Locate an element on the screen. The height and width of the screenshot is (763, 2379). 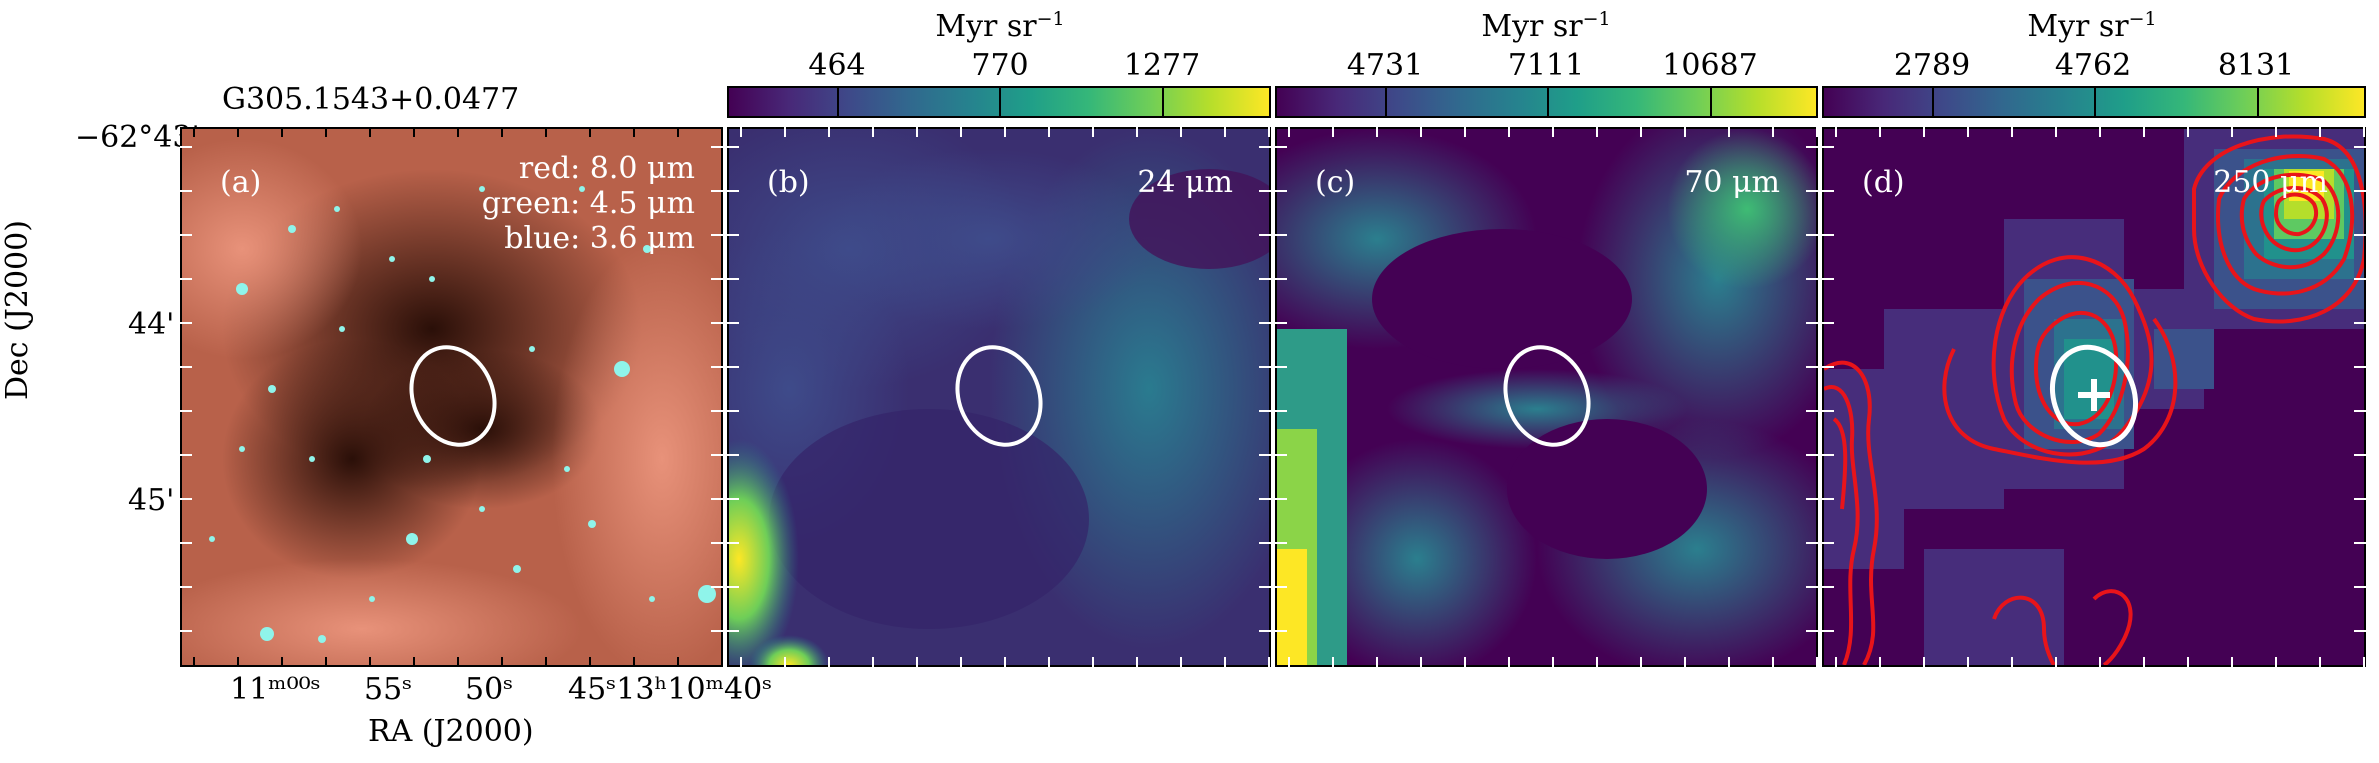
panel-c-band: 70 μm is located at coordinates (1732, 182).